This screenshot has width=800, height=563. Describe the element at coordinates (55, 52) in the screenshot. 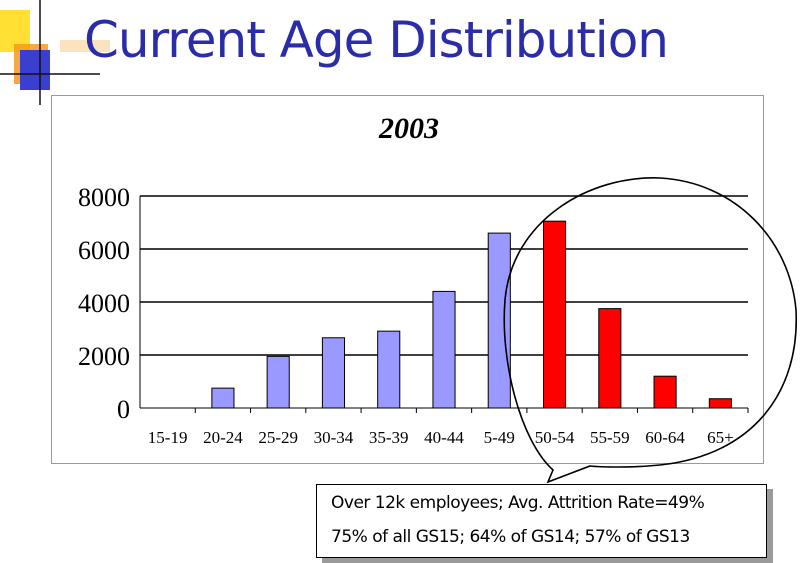

I see `slide-corner-decoration` at that location.